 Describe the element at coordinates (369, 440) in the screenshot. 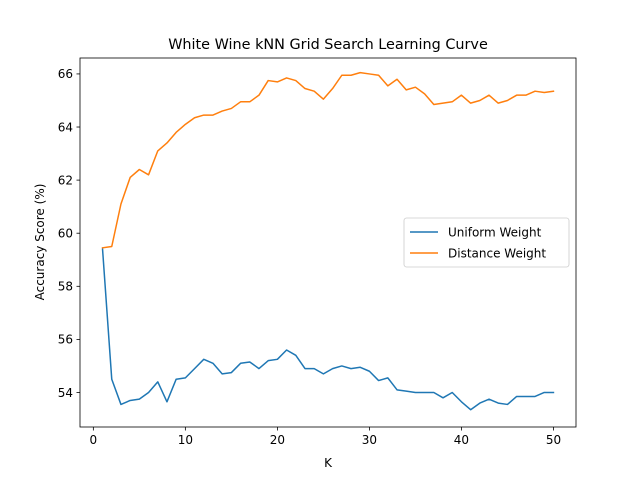

I see `x-tick-label: 30` at that location.